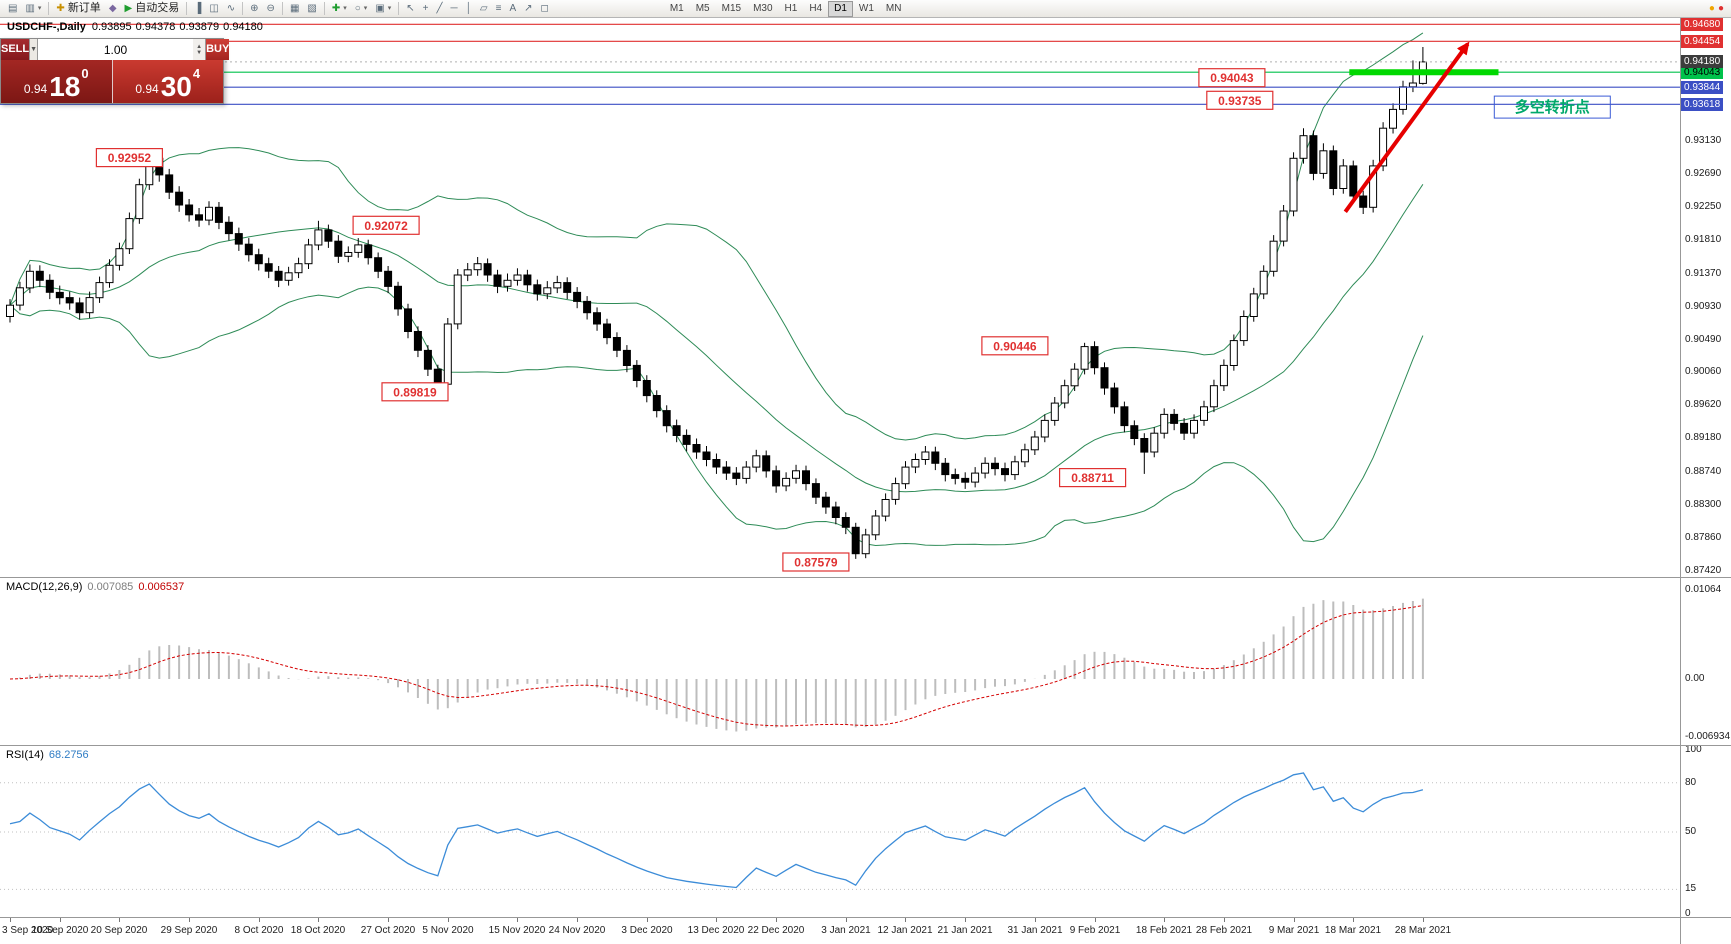  Describe the element at coordinates (33, 9) in the screenshot. I see `profiles-button: ▥ ▾` at that location.